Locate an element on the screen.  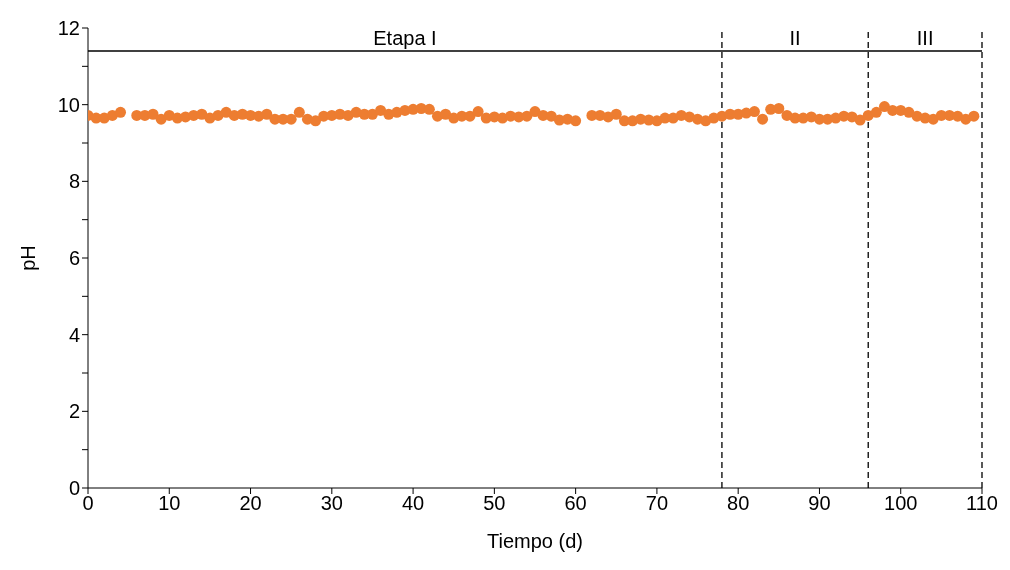
x-tick-label: 80 is located at coordinates (738, 503).